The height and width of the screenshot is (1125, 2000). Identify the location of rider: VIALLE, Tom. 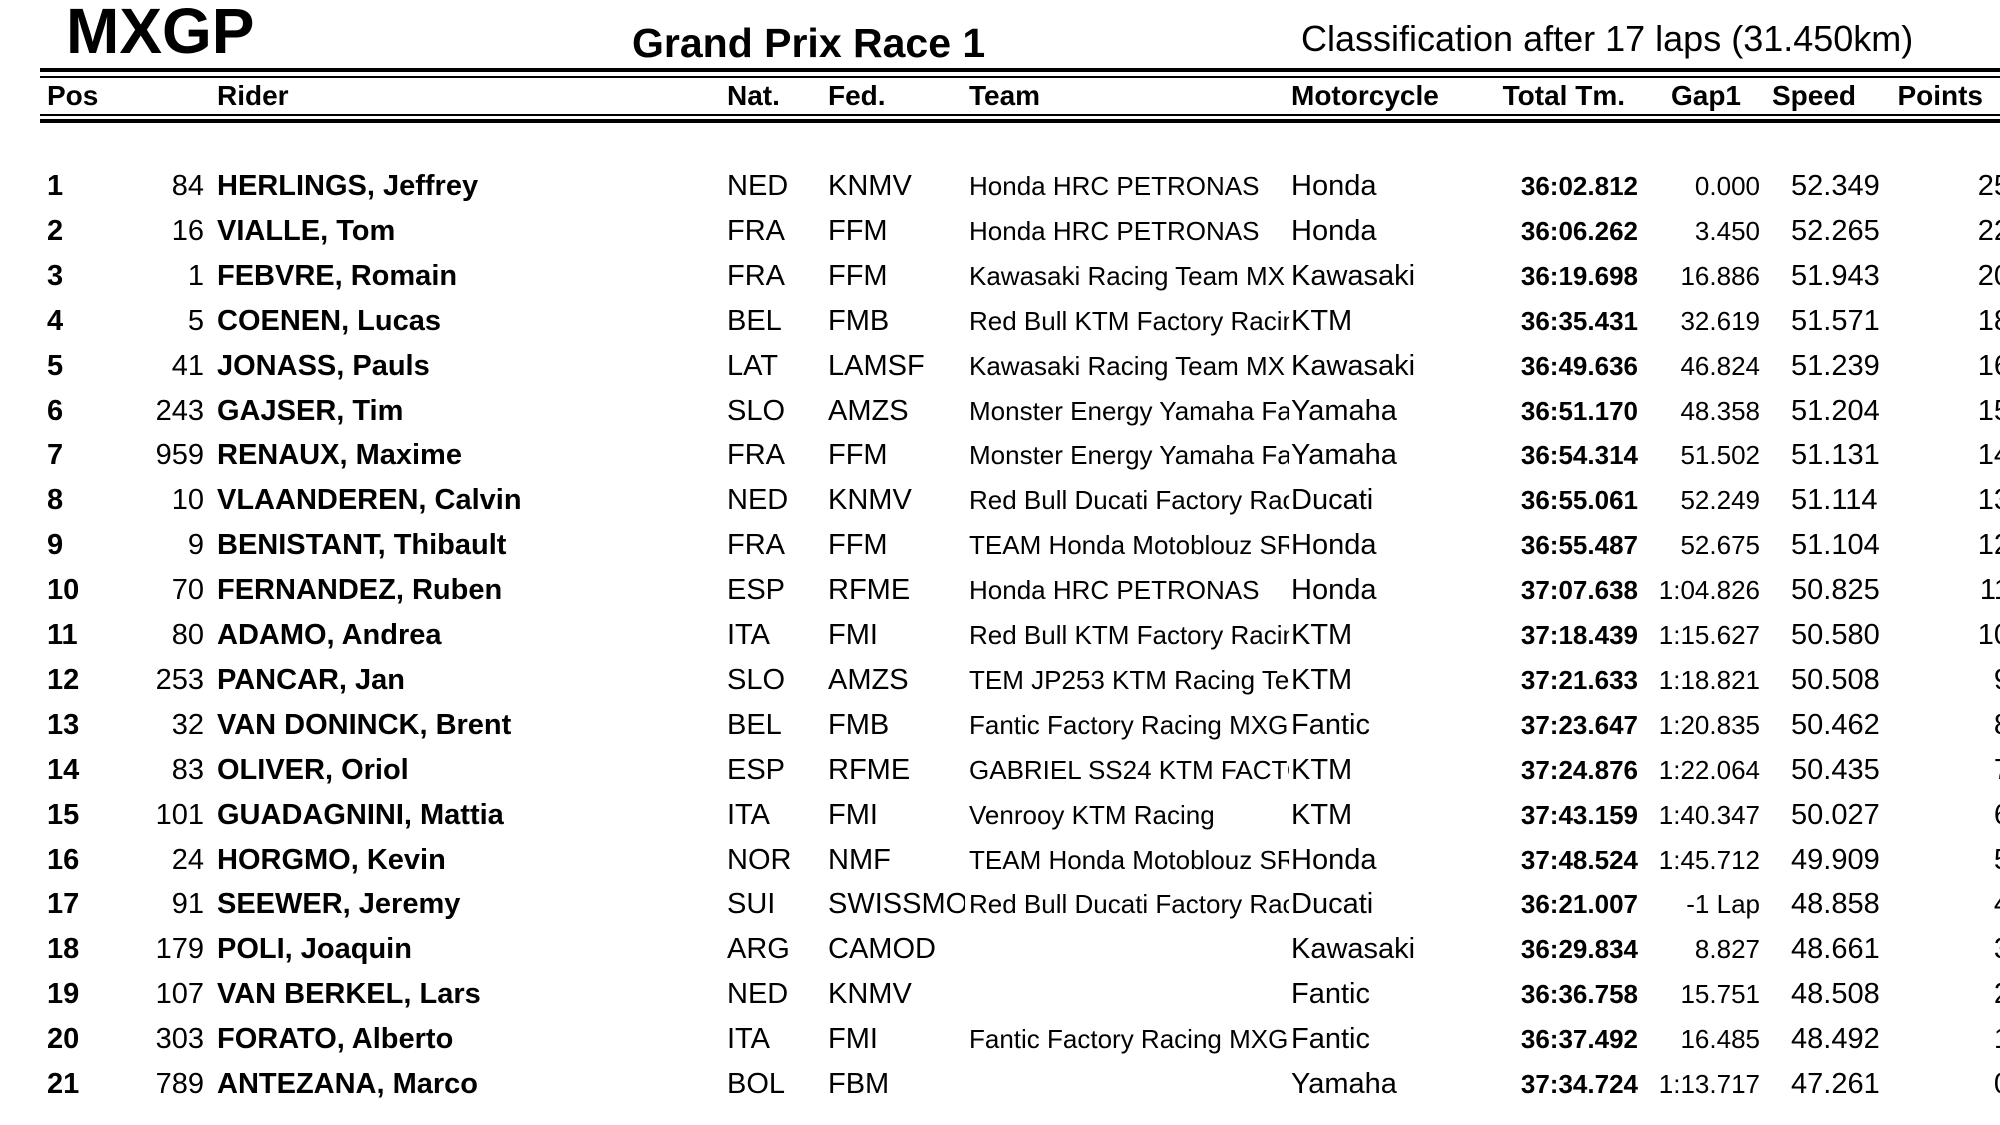
(306, 230).